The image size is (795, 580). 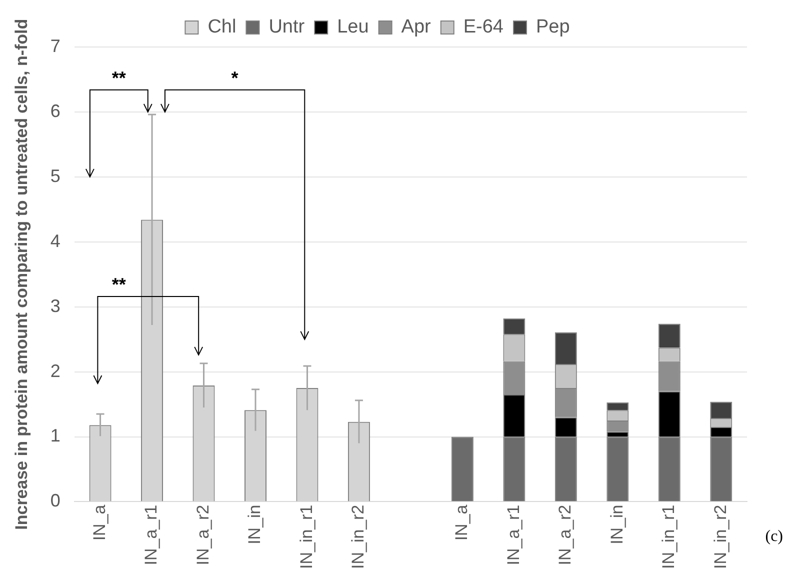 What do you see at coordinates (55, 110) in the screenshot?
I see `y-tick-label: 6` at bounding box center [55, 110].